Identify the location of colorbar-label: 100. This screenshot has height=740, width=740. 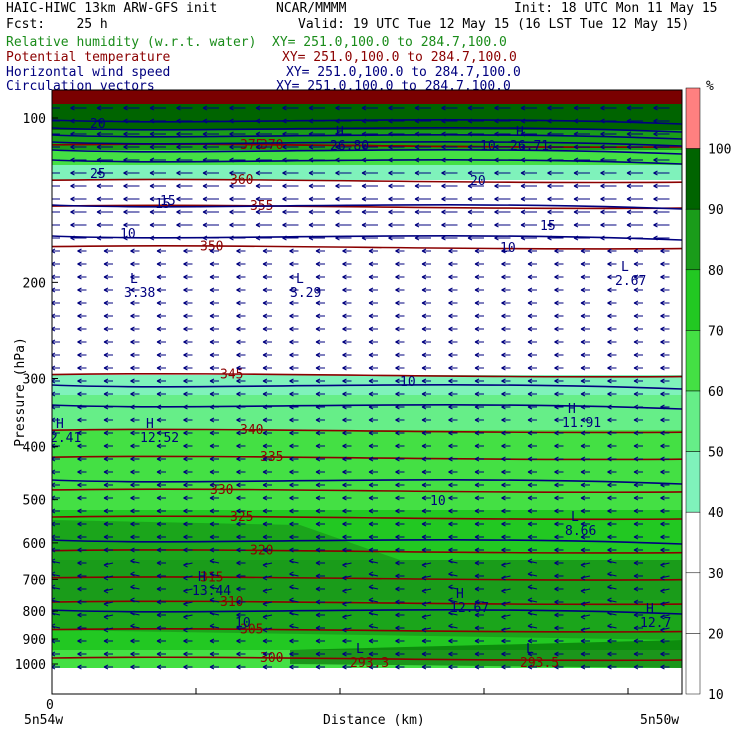
(719, 150).